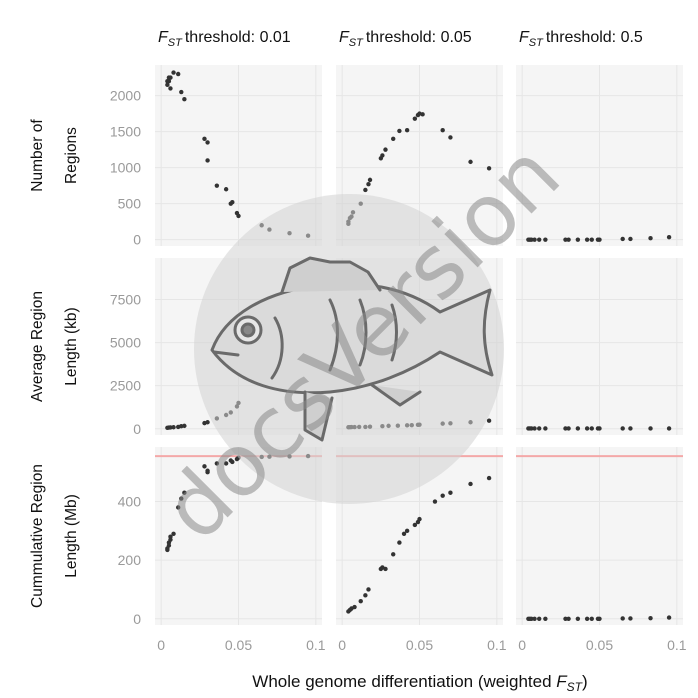 The image size is (698, 698). What do you see at coordinates (271, 37) in the screenshot?
I see `strip-threshold-value: : 0.01` at bounding box center [271, 37].